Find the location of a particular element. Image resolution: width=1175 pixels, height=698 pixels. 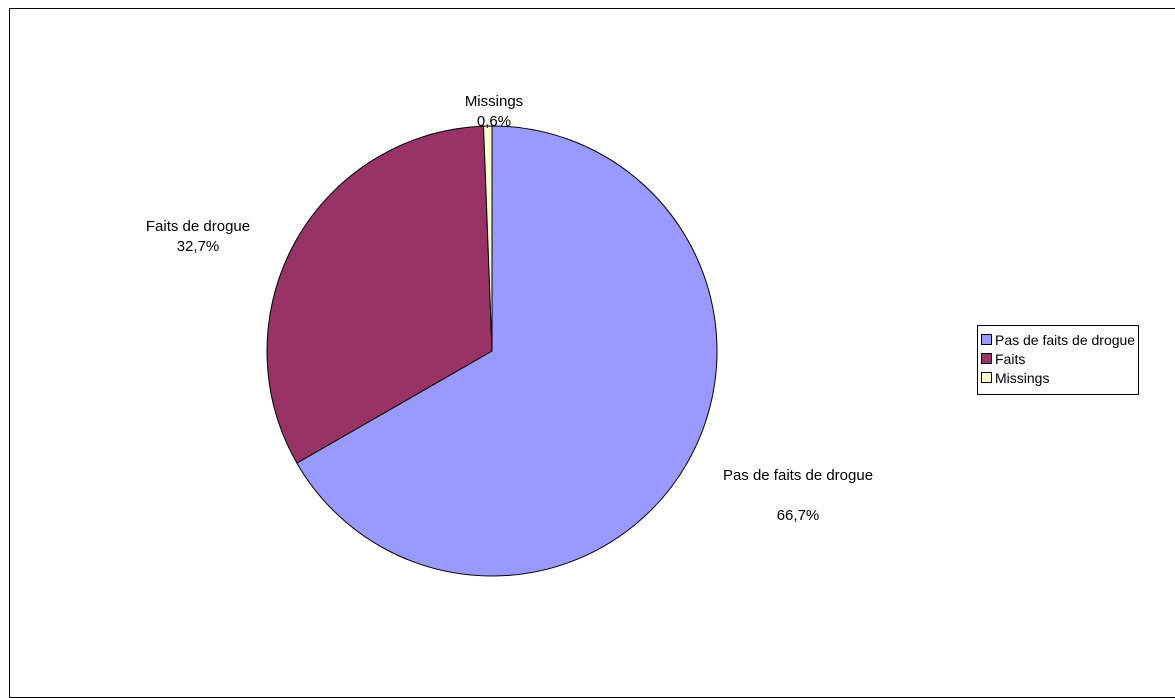

legend-item-missings: Missings is located at coordinates (1059, 377).